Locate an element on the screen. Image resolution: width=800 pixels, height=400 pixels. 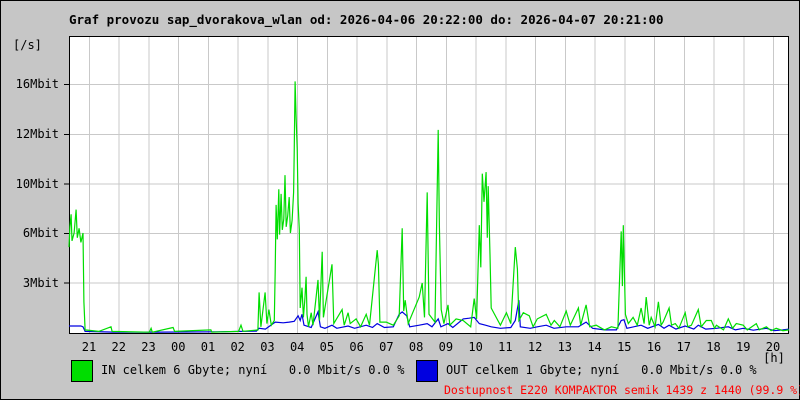
x-tick-label: 05 is located at coordinates (327, 347).